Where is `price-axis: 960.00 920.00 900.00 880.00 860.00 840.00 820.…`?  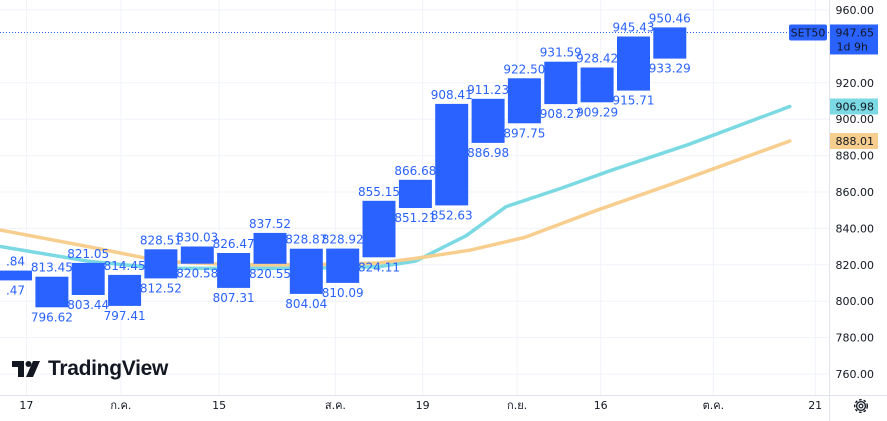
price-axis: 960.00 920.00 900.00 880.00 860.00 840.00 820.… is located at coordinates (855, 192).